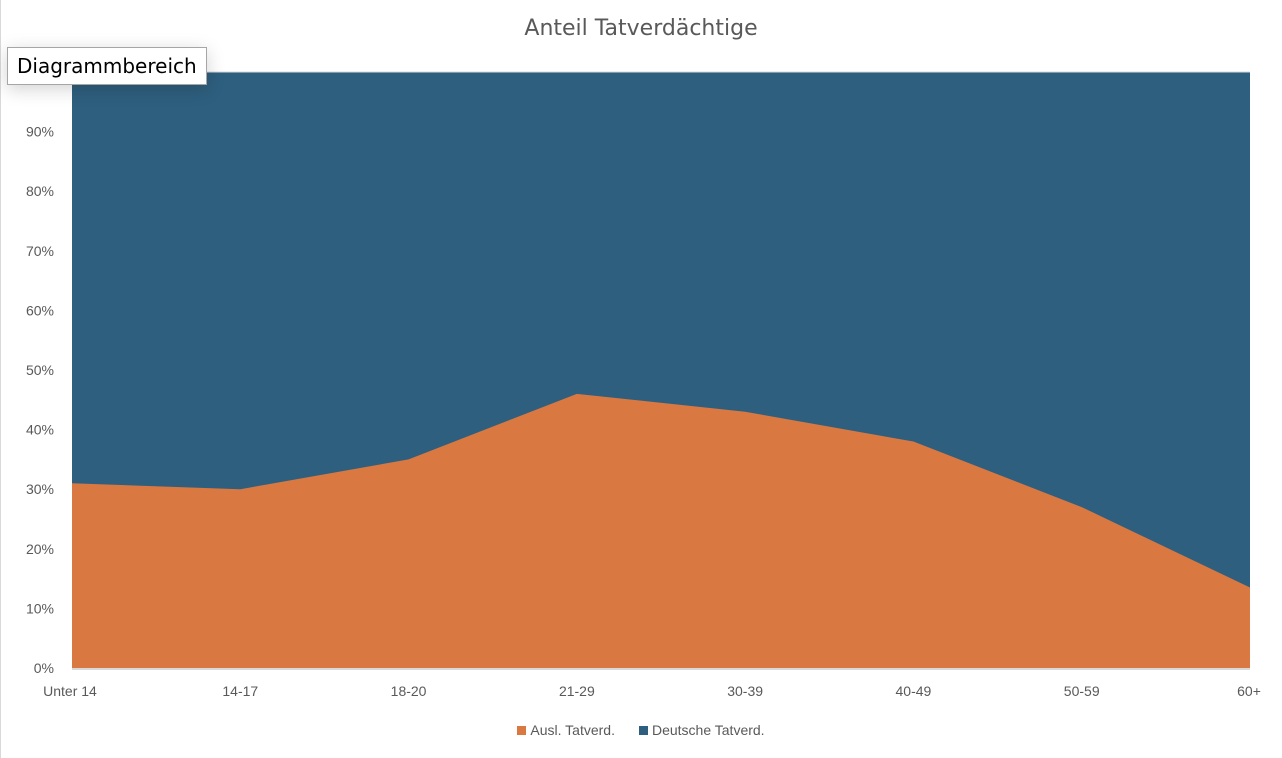 This screenshot has height=758, width=1282. What do you see at coordinates (70, 691) in the screenshot?
I see `x-tick-label: Unter 14` at bounding box center [70, 691].